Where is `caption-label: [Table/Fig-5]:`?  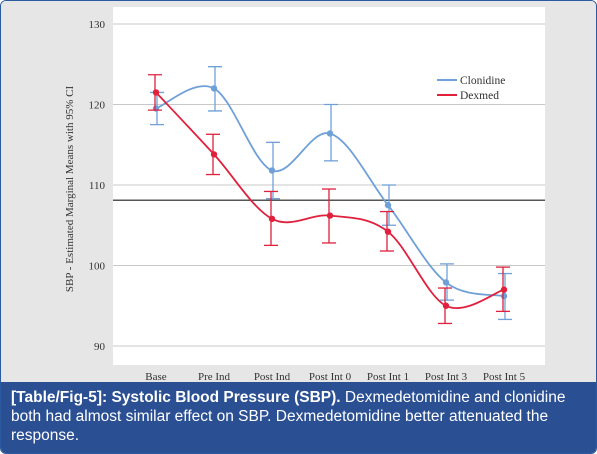
caption-label: [Table/Fig-5]: is located at coordinates (59, 397).